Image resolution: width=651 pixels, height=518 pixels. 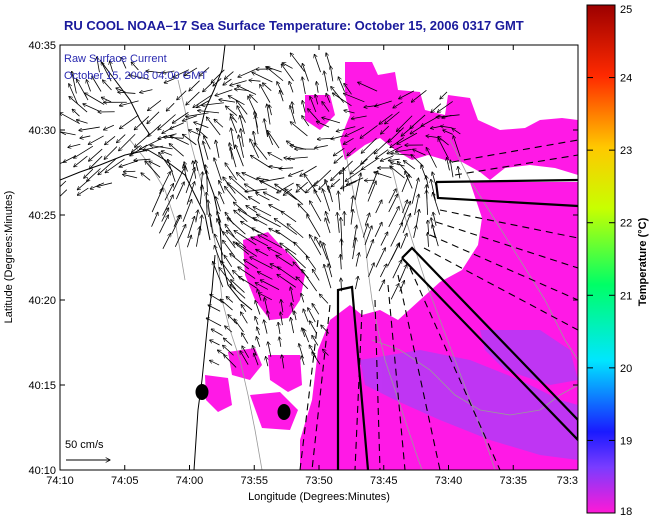 I want to click on colorbar-gradient, so click(x=601, y=259).